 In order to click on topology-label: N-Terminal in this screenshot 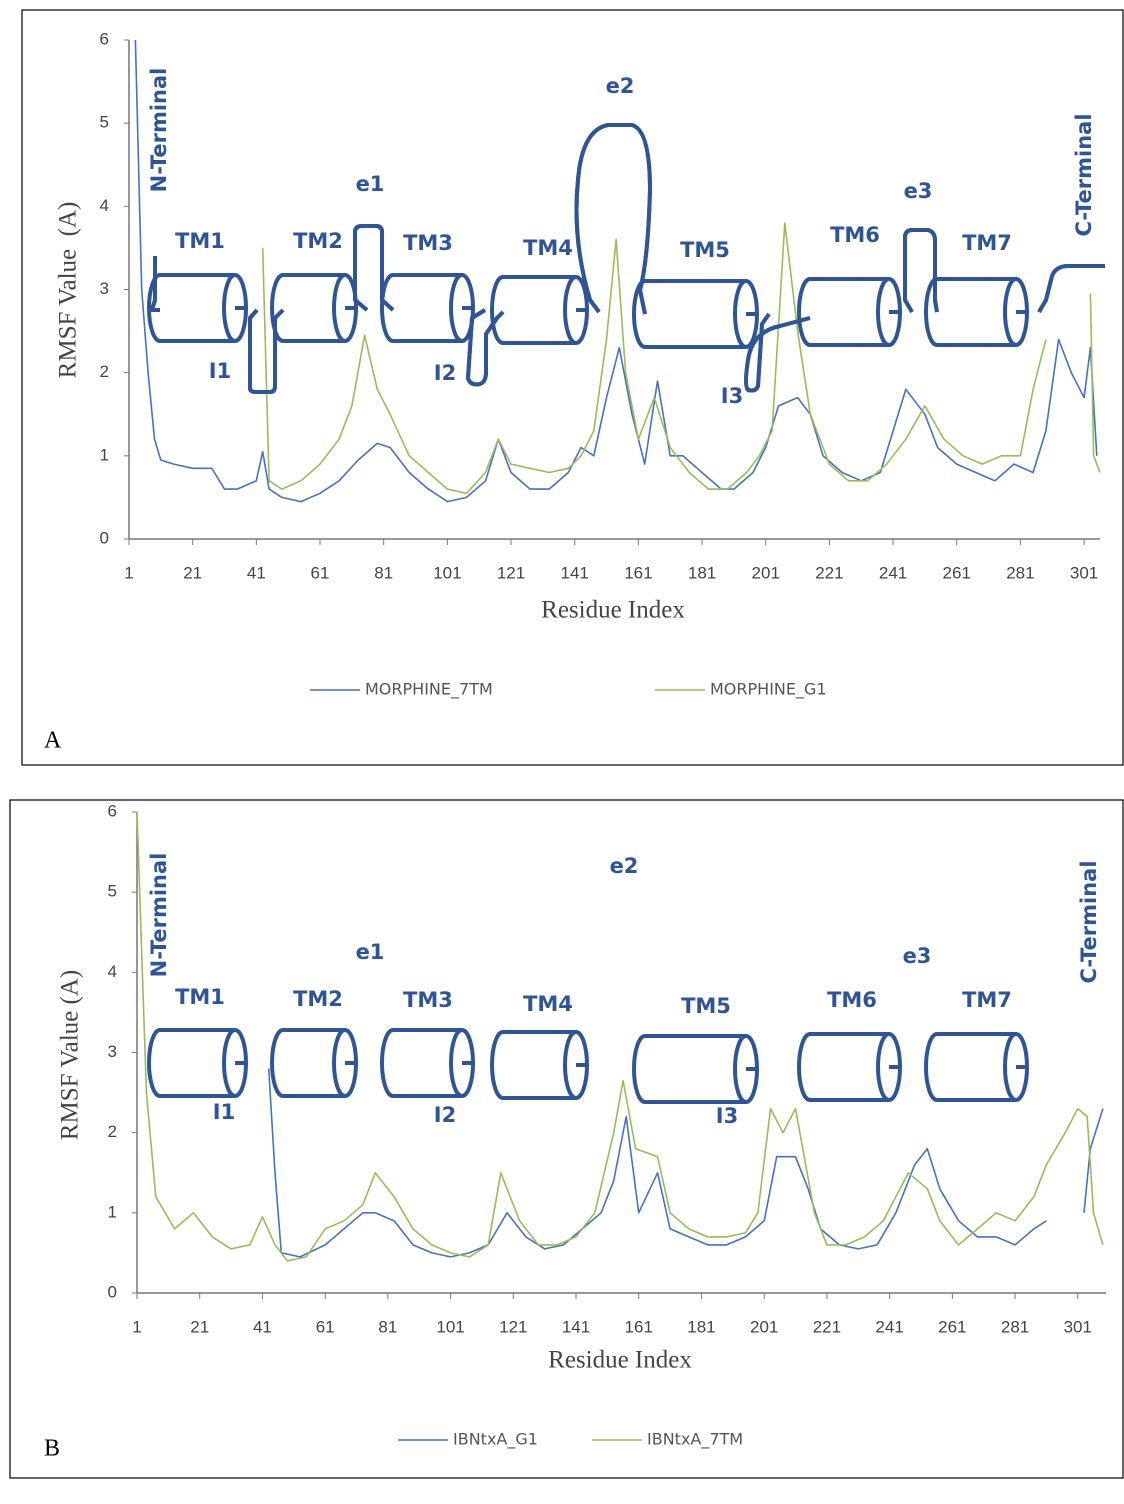, I will do `click(159, 130)`.